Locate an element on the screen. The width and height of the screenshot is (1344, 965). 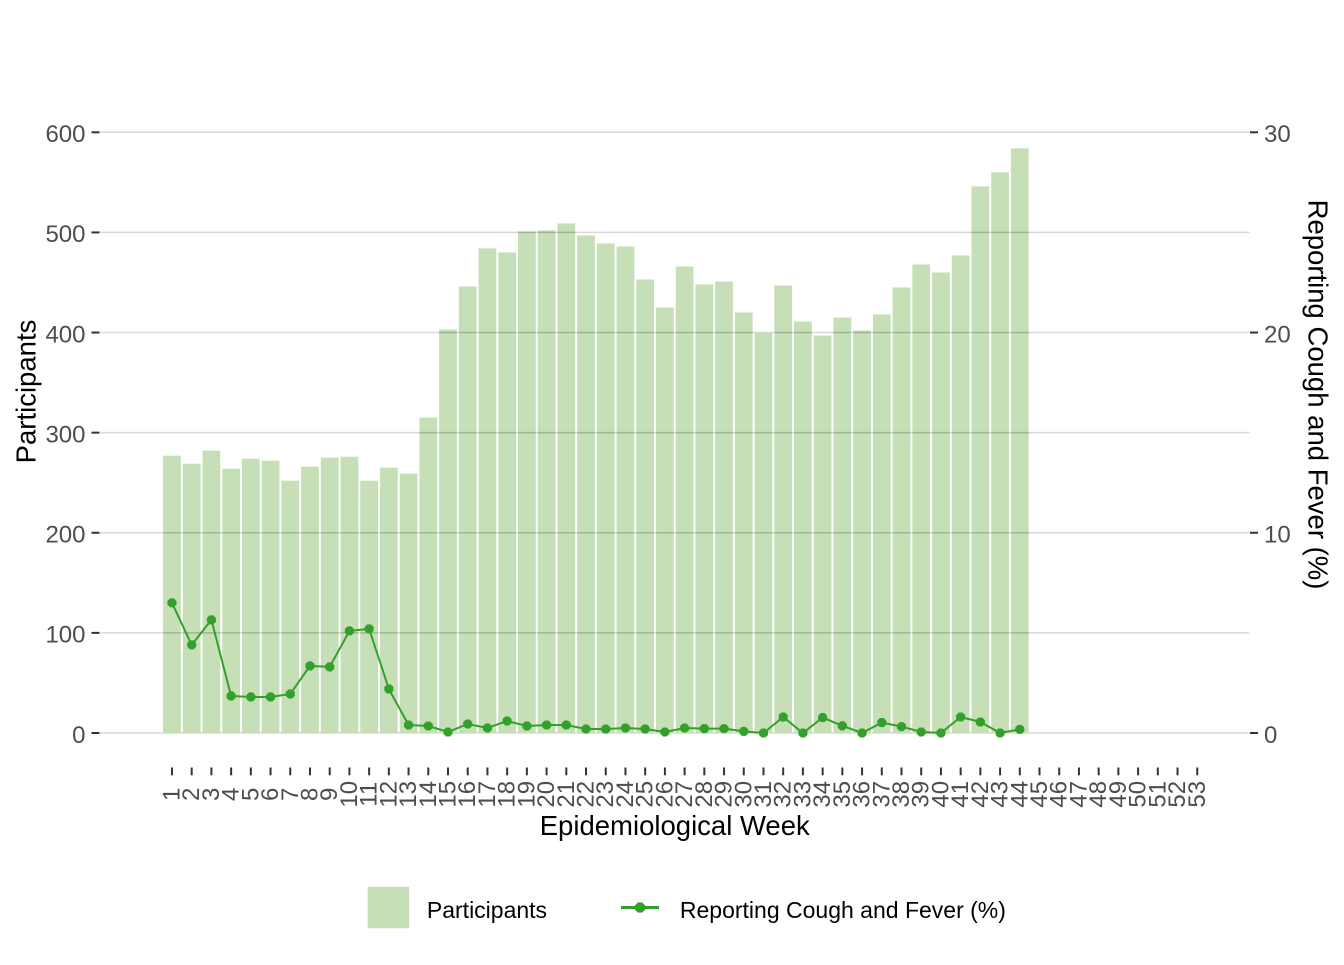
svg-text: 44 is located at coordinates (1019, 794).